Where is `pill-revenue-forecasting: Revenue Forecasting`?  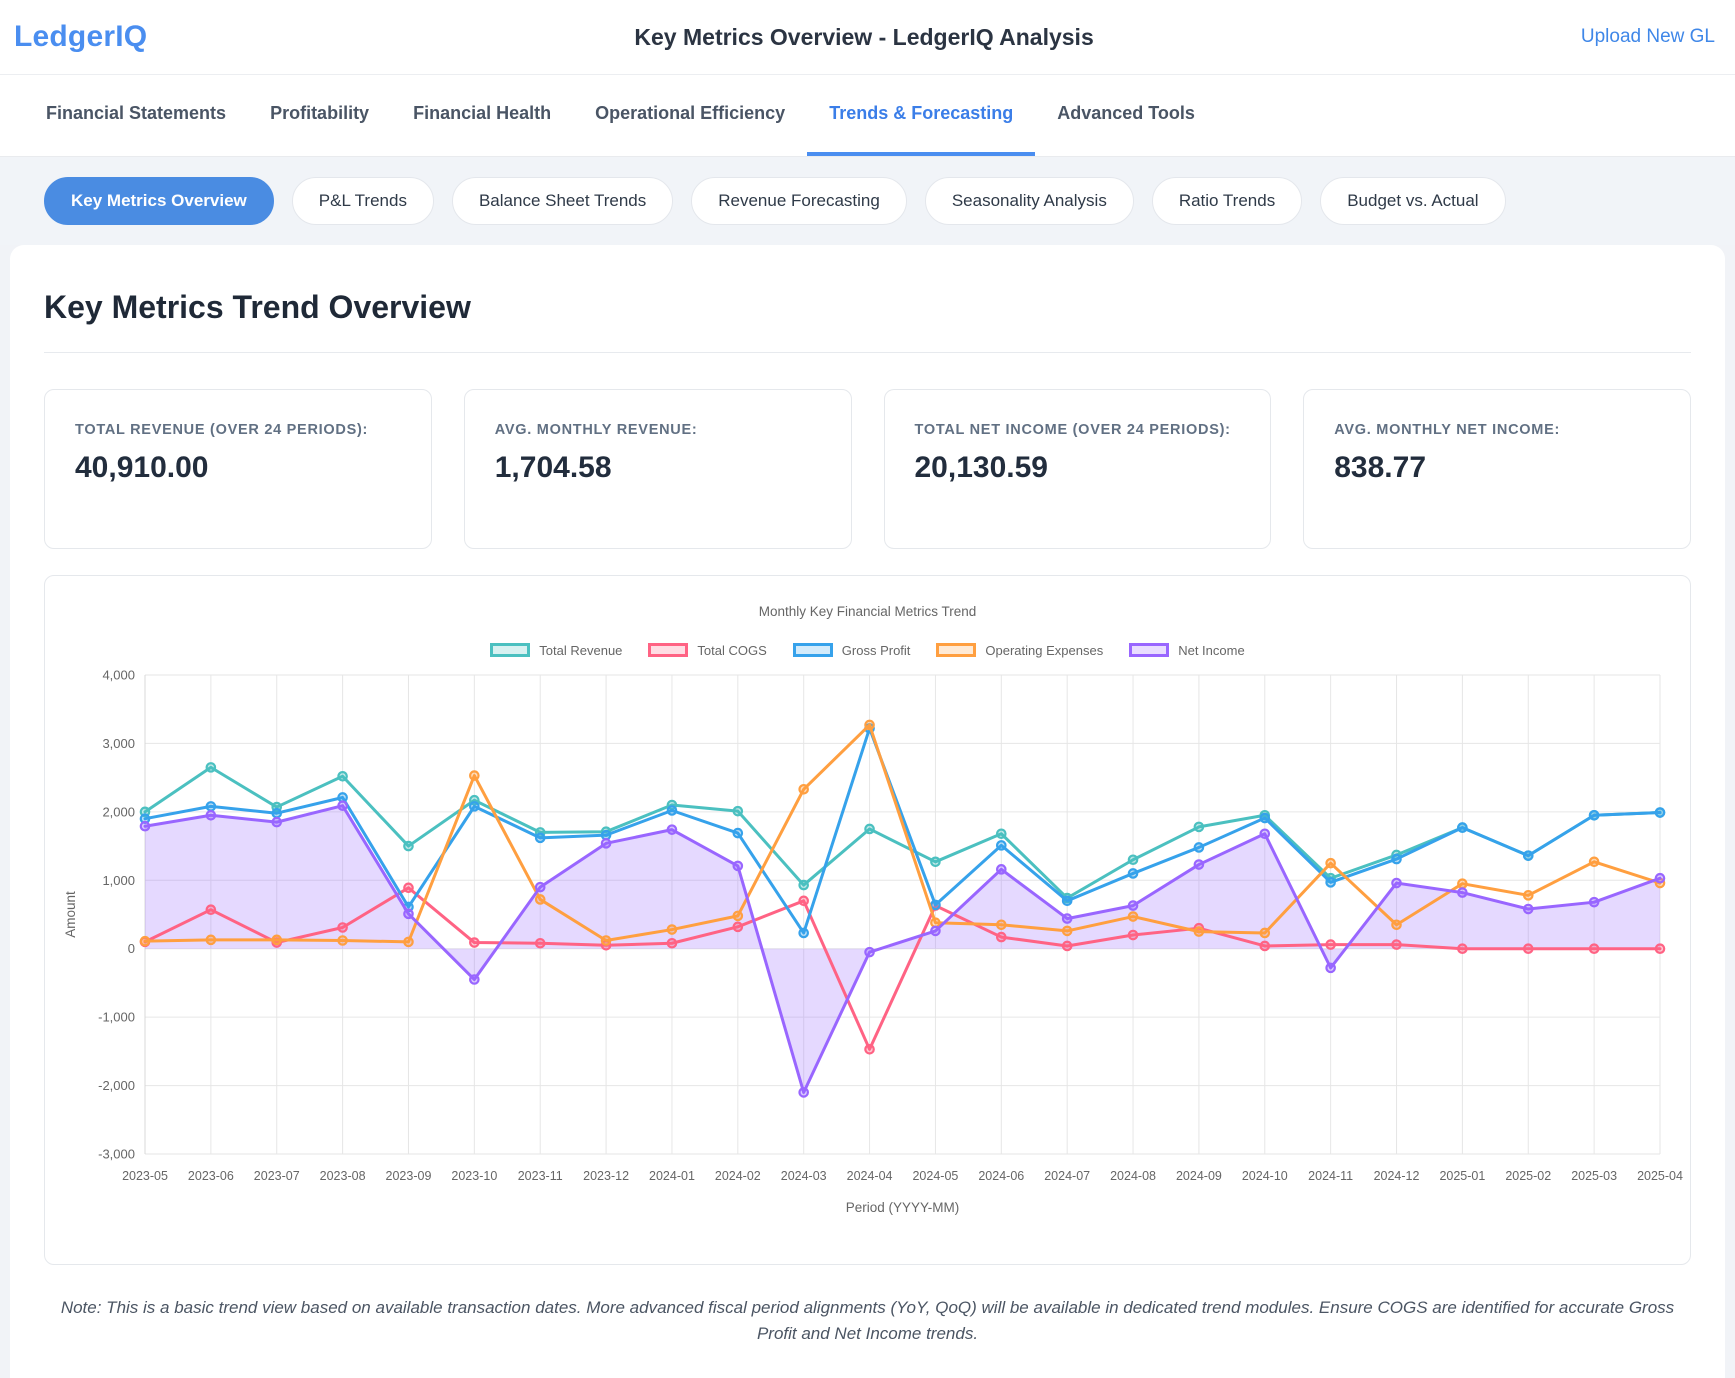
pill-revenue-forecasting: Revenue Forecasting is located at coordinates (799, 201).